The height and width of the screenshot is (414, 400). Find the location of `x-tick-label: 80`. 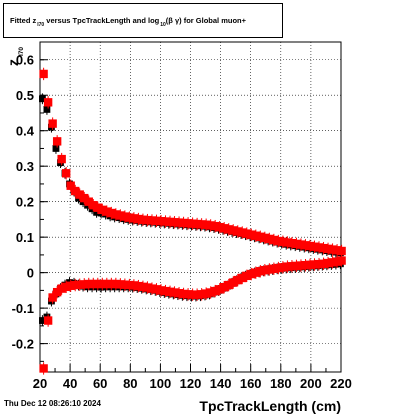

x-tick-label: 80 is located at coordinates (130, 383).